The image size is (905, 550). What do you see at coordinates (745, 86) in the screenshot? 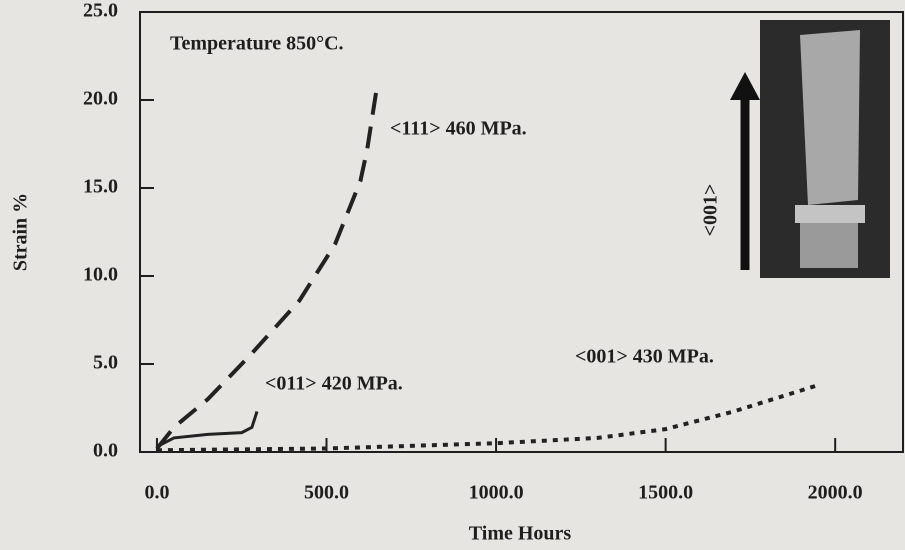
I see `arrow-head` at bounding box center [745, 86].